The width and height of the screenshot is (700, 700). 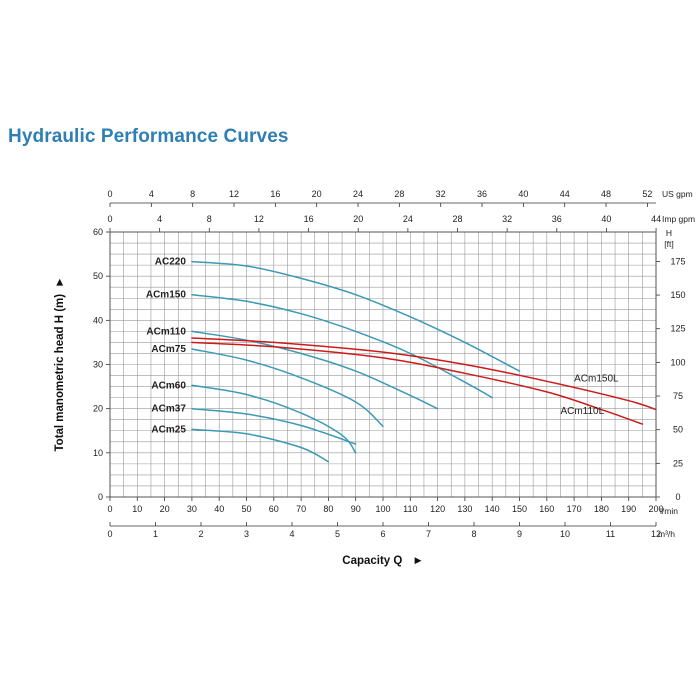 I want to click on curve-acm75, so click(x=287, y=388).